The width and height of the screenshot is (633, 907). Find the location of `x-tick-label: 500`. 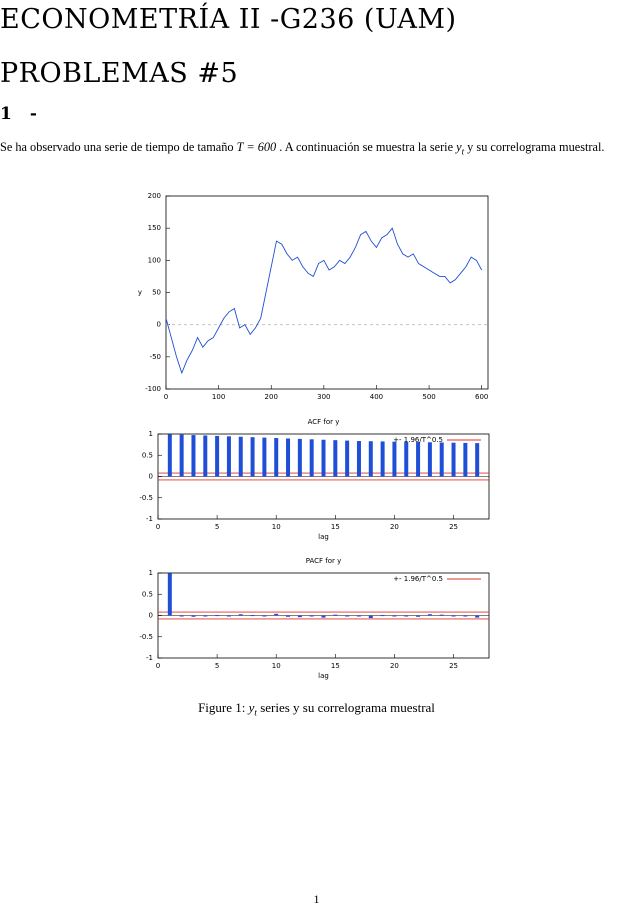

x-tick-label: 500 is located at coordinates (428, 397).